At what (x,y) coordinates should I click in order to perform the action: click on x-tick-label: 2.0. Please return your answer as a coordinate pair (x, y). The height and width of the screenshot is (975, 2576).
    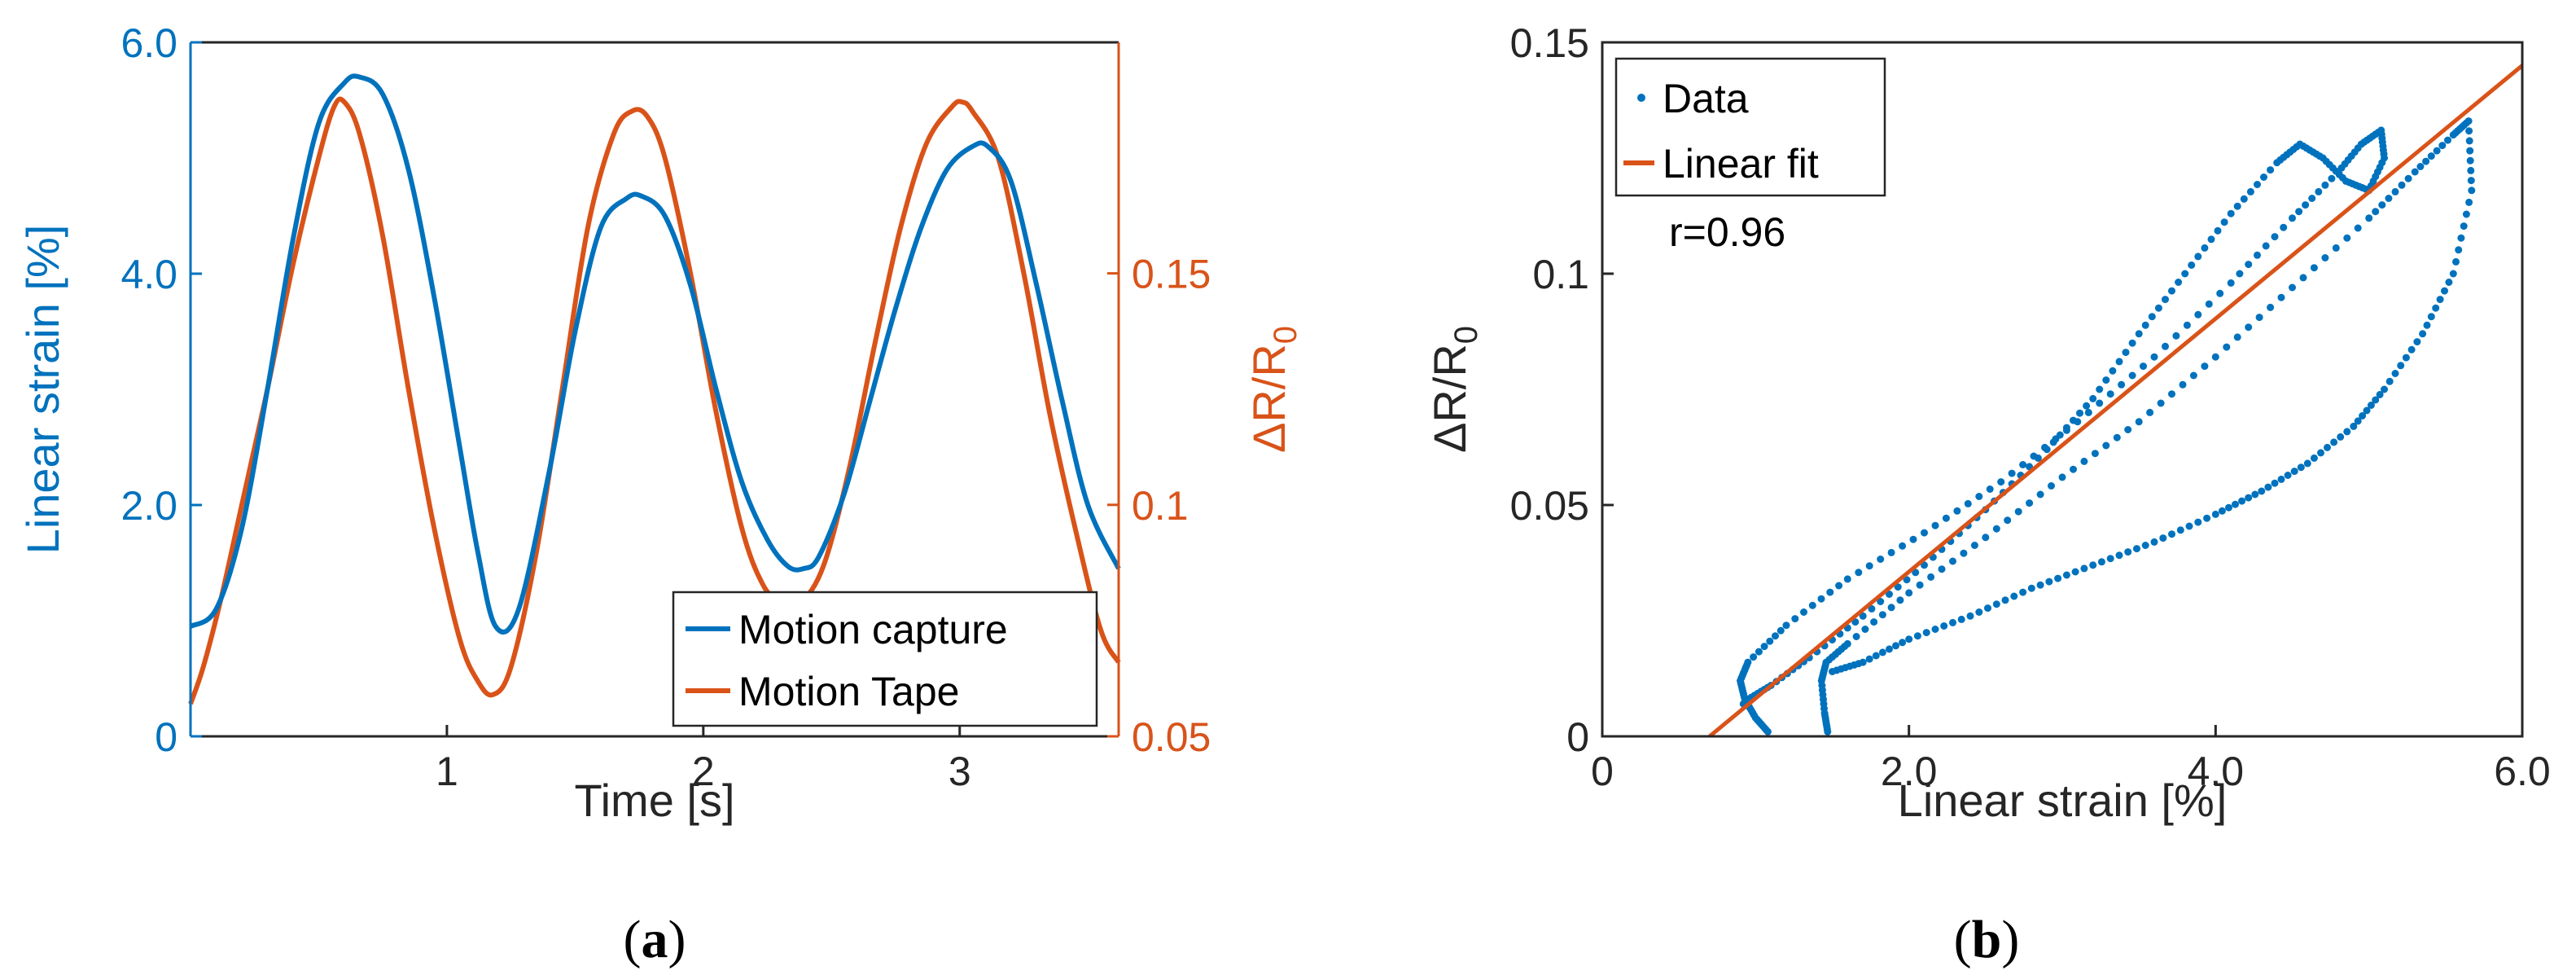
    Looking at the image, I should click on (1909, 771).